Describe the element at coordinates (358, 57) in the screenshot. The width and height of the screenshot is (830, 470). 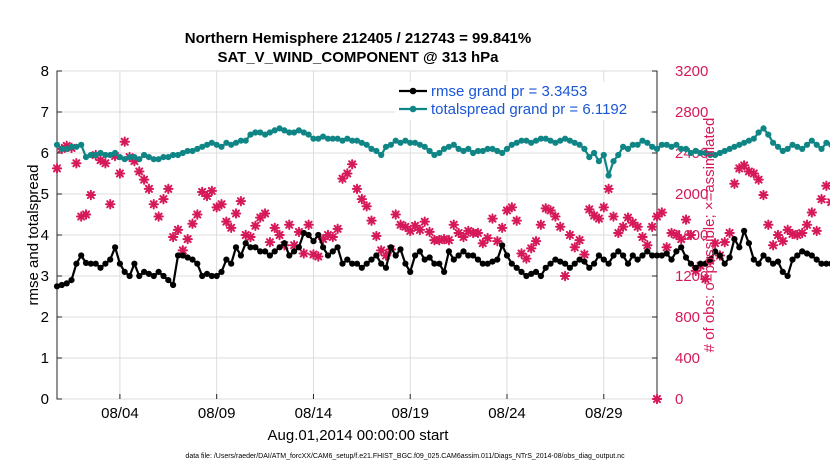
I see `chart-title-line2: SAT_V_WIND_COMPONENT @ 313 hPa` at that location.